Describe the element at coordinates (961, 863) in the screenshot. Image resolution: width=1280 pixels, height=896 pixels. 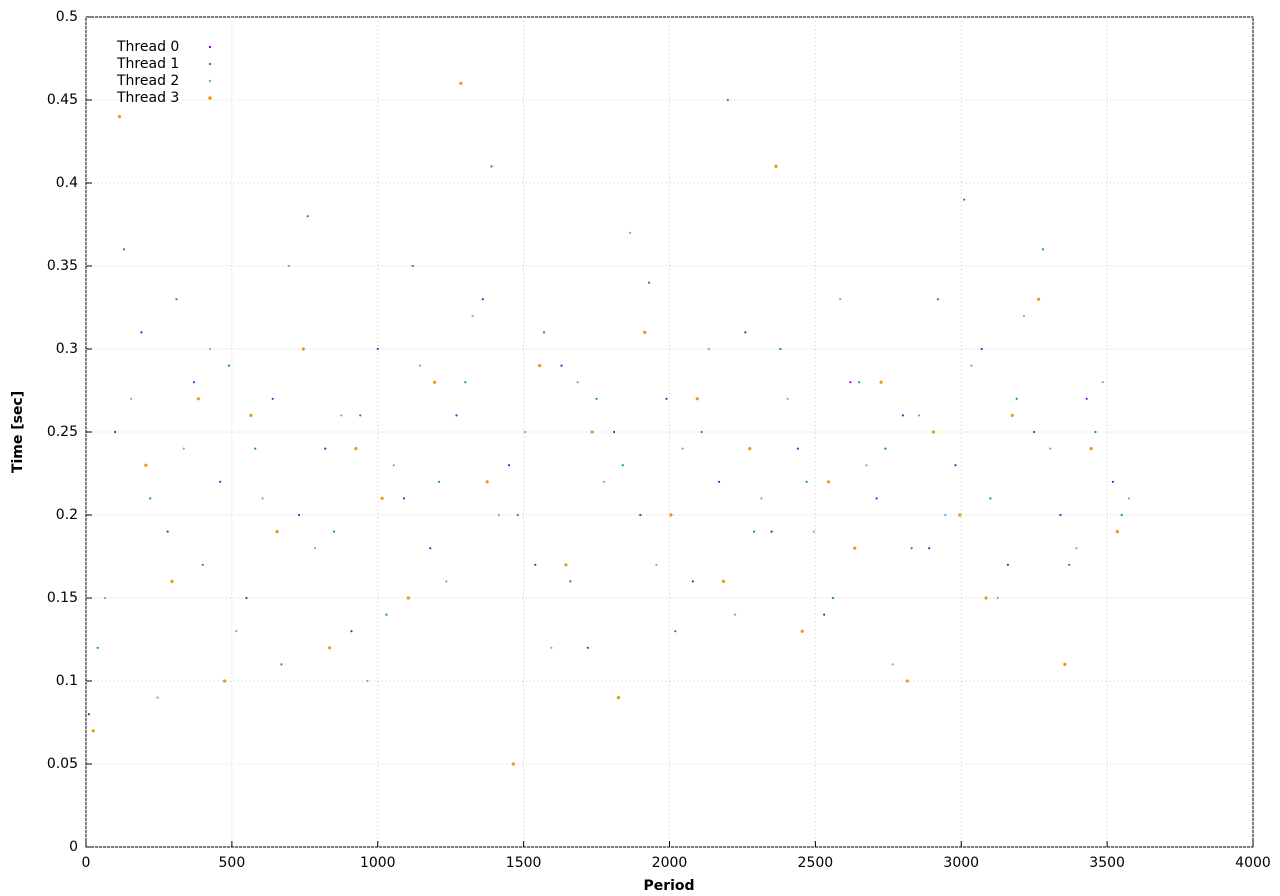
I see `x-tick-label: 3000` at that location.